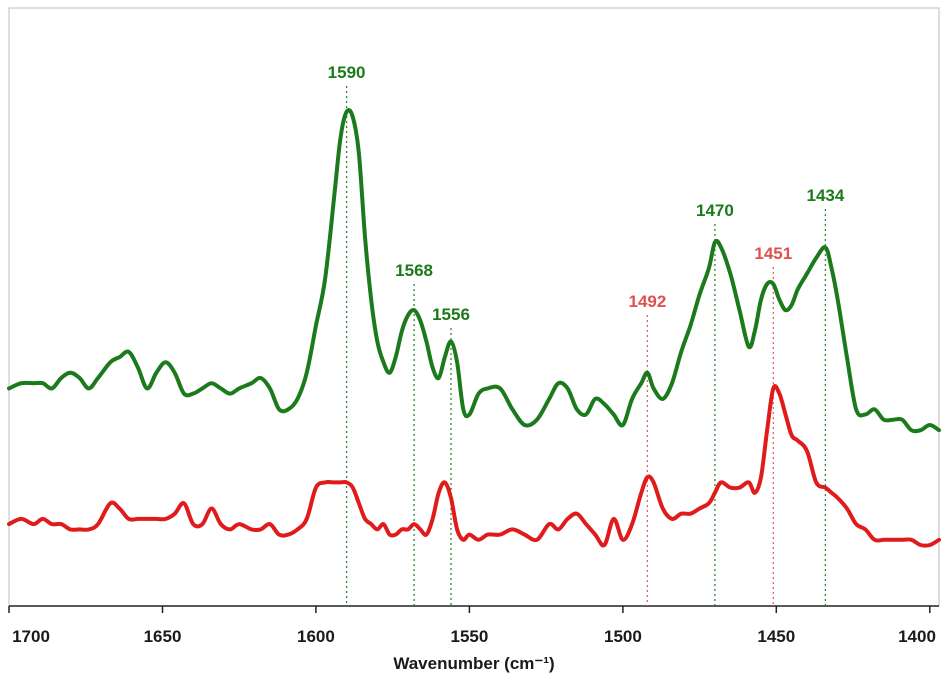 This screenshot has height=692, width=950. Describe the element at coordinates (163, 636) in the screenshot. I see `x-tick-label-1650: 1650` at that location.